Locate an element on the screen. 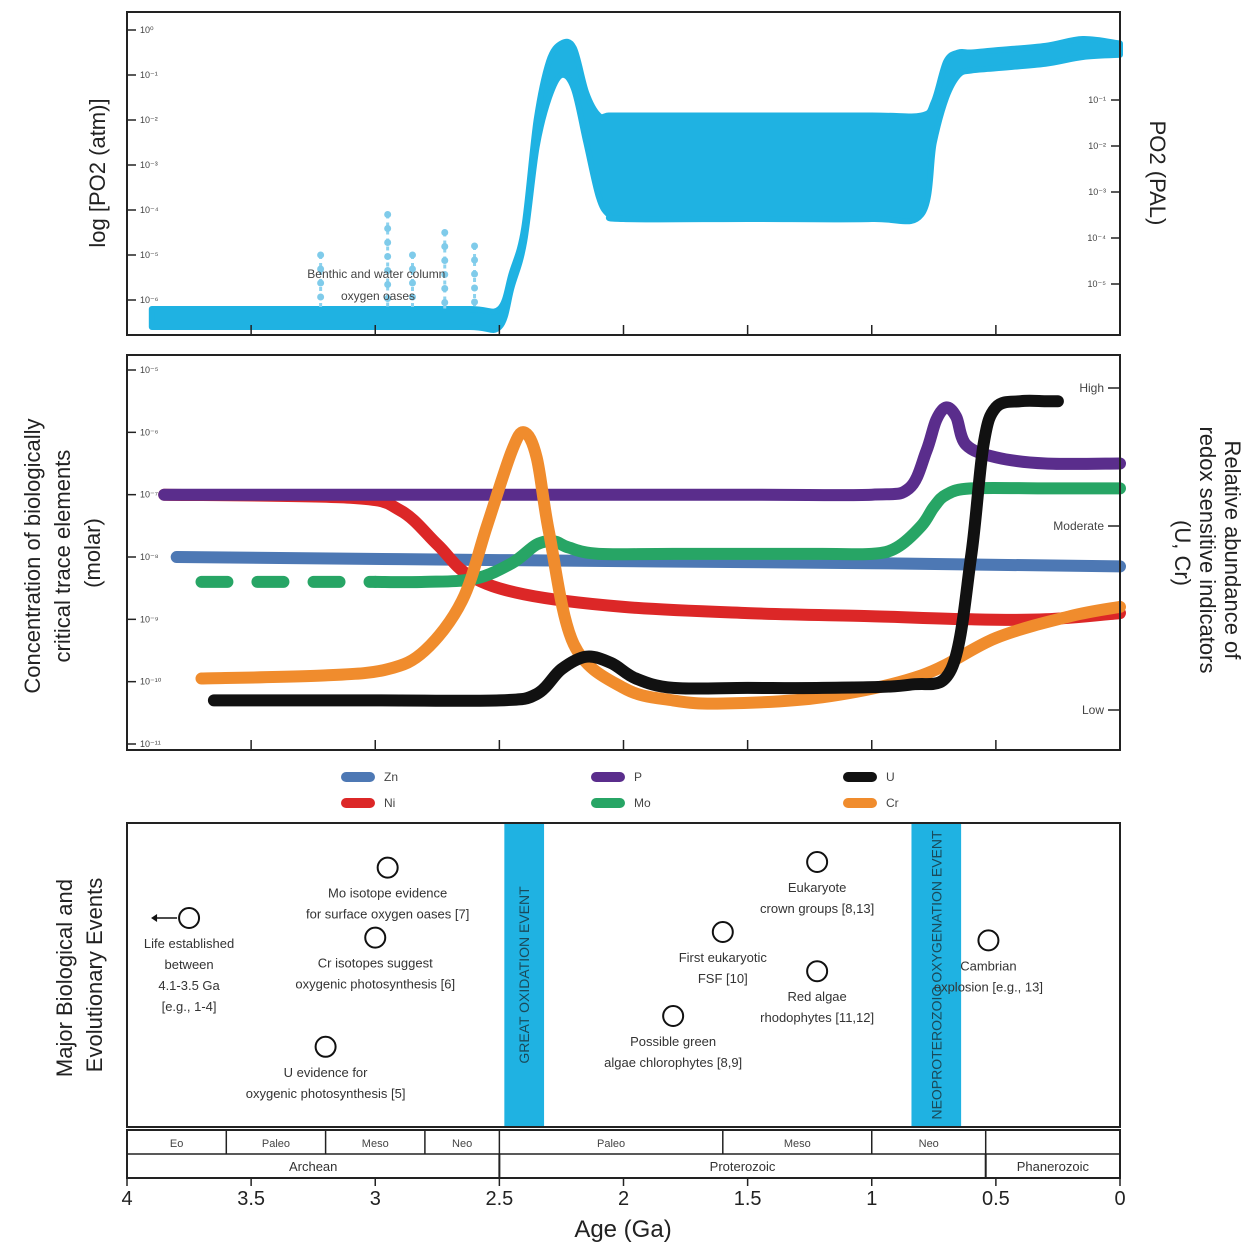 The height and width of the screenshot is (1247, 1255). eon-label: Archean is located at coordinates (313, 1166).